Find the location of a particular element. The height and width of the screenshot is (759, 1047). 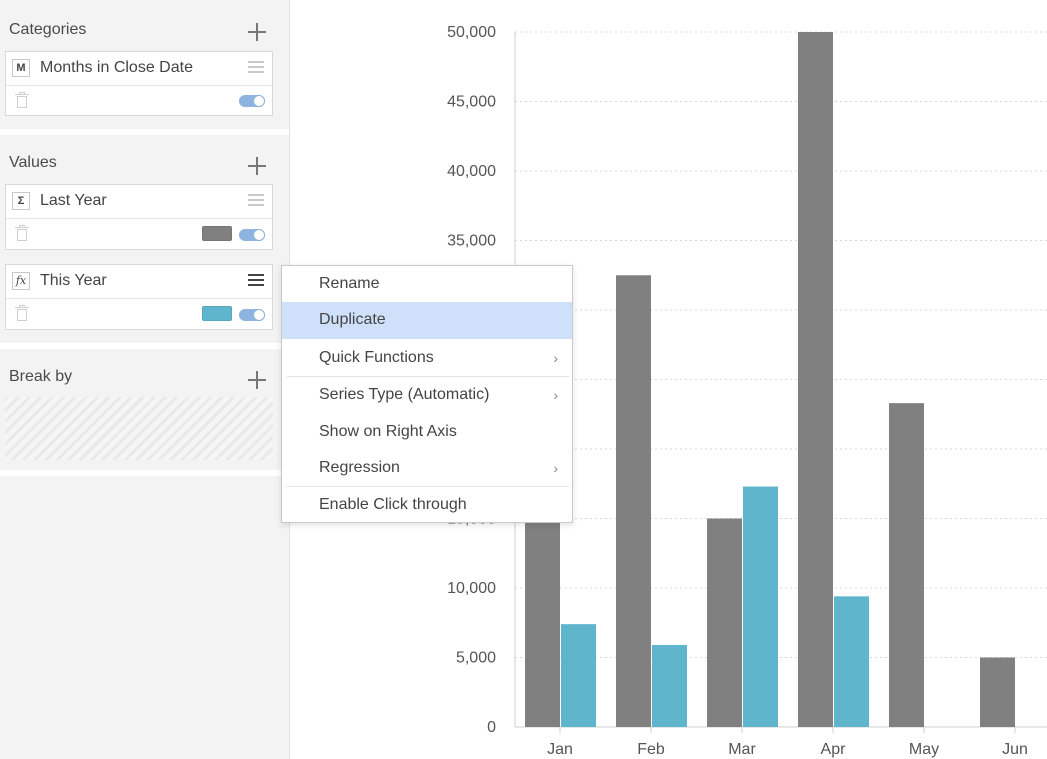

y-tick-label: 0 is located at coordinates (491, 727).